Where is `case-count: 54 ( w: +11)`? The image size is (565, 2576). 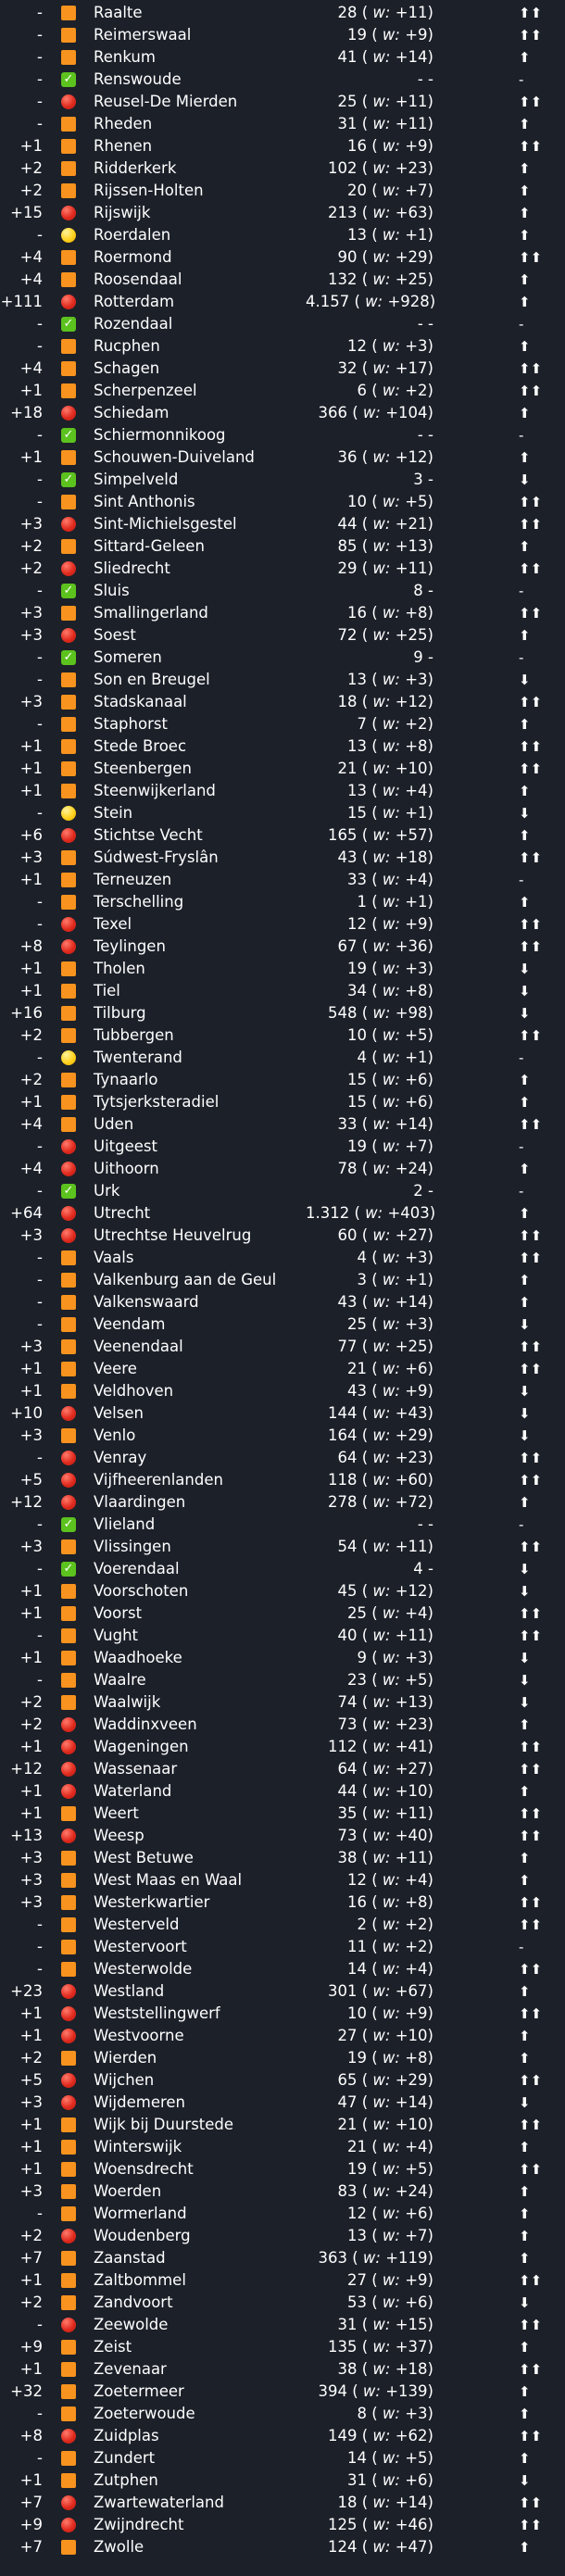 case-count: 54 ( w: +11) is located at coordinates (385, 1546).